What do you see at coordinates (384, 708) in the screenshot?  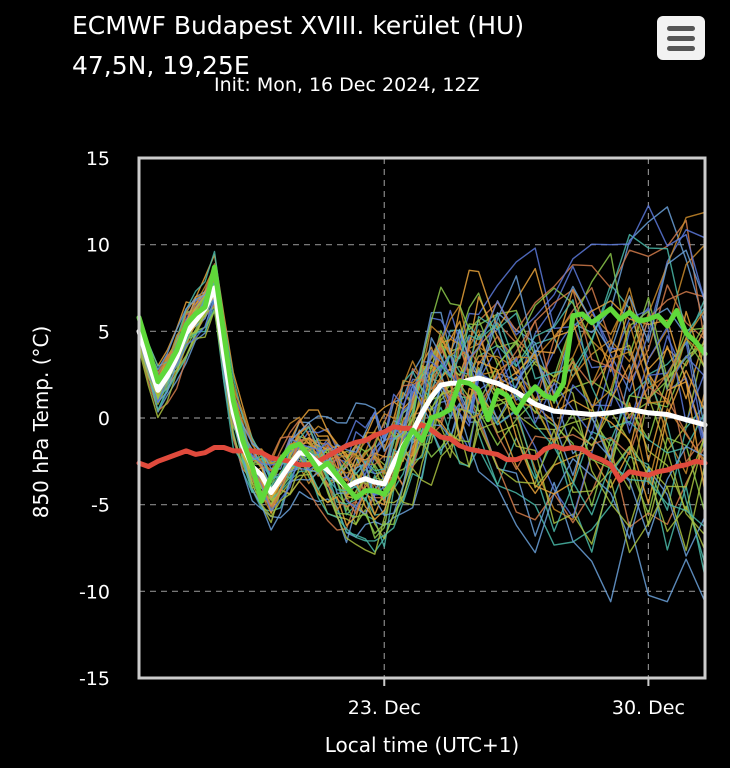 I see `x-tick-label: 23. Dec` at bounding box center [384, 708].